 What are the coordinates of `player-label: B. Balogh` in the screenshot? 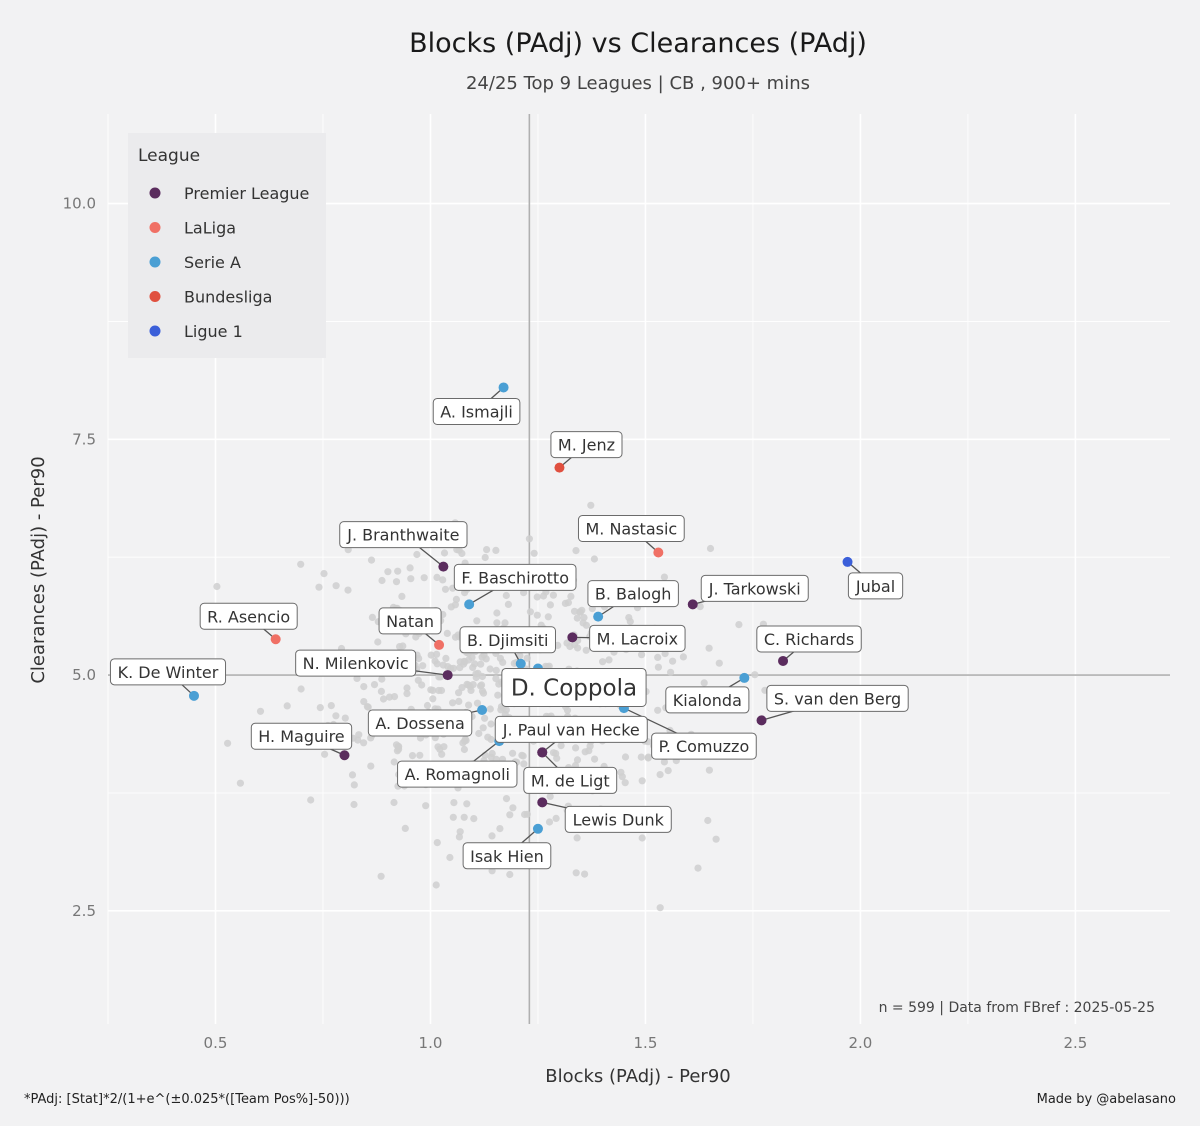 It's located at (633, 594).